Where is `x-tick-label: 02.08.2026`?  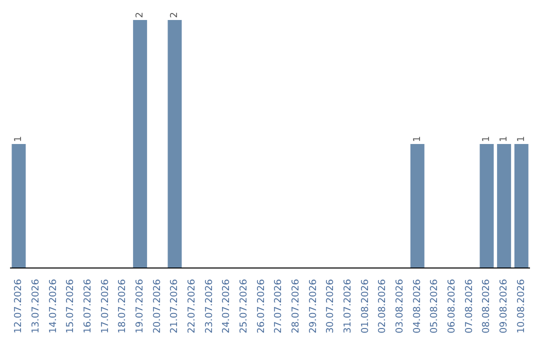 x-tick-label: 02.08.2026 is located at coordinates (382, 306).